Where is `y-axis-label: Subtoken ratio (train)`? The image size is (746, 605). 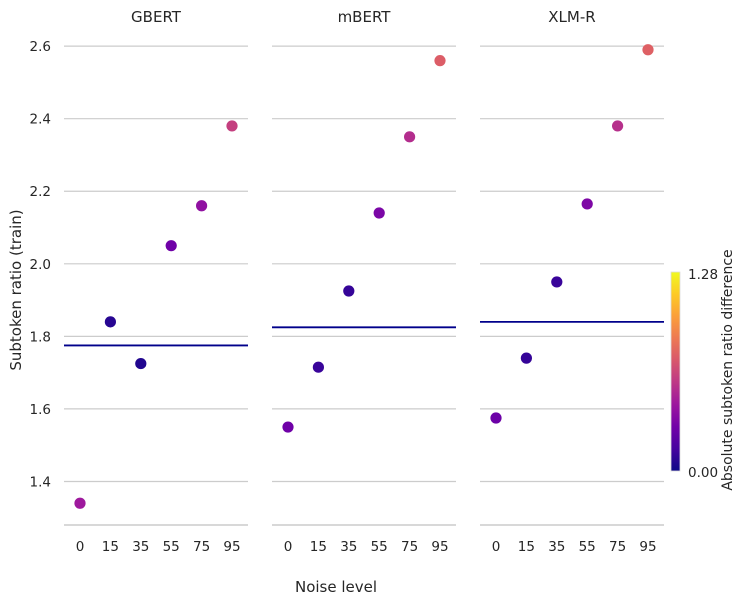 y-axis-label: Subtoken ratio (train) is located at coordinates (16, 289).